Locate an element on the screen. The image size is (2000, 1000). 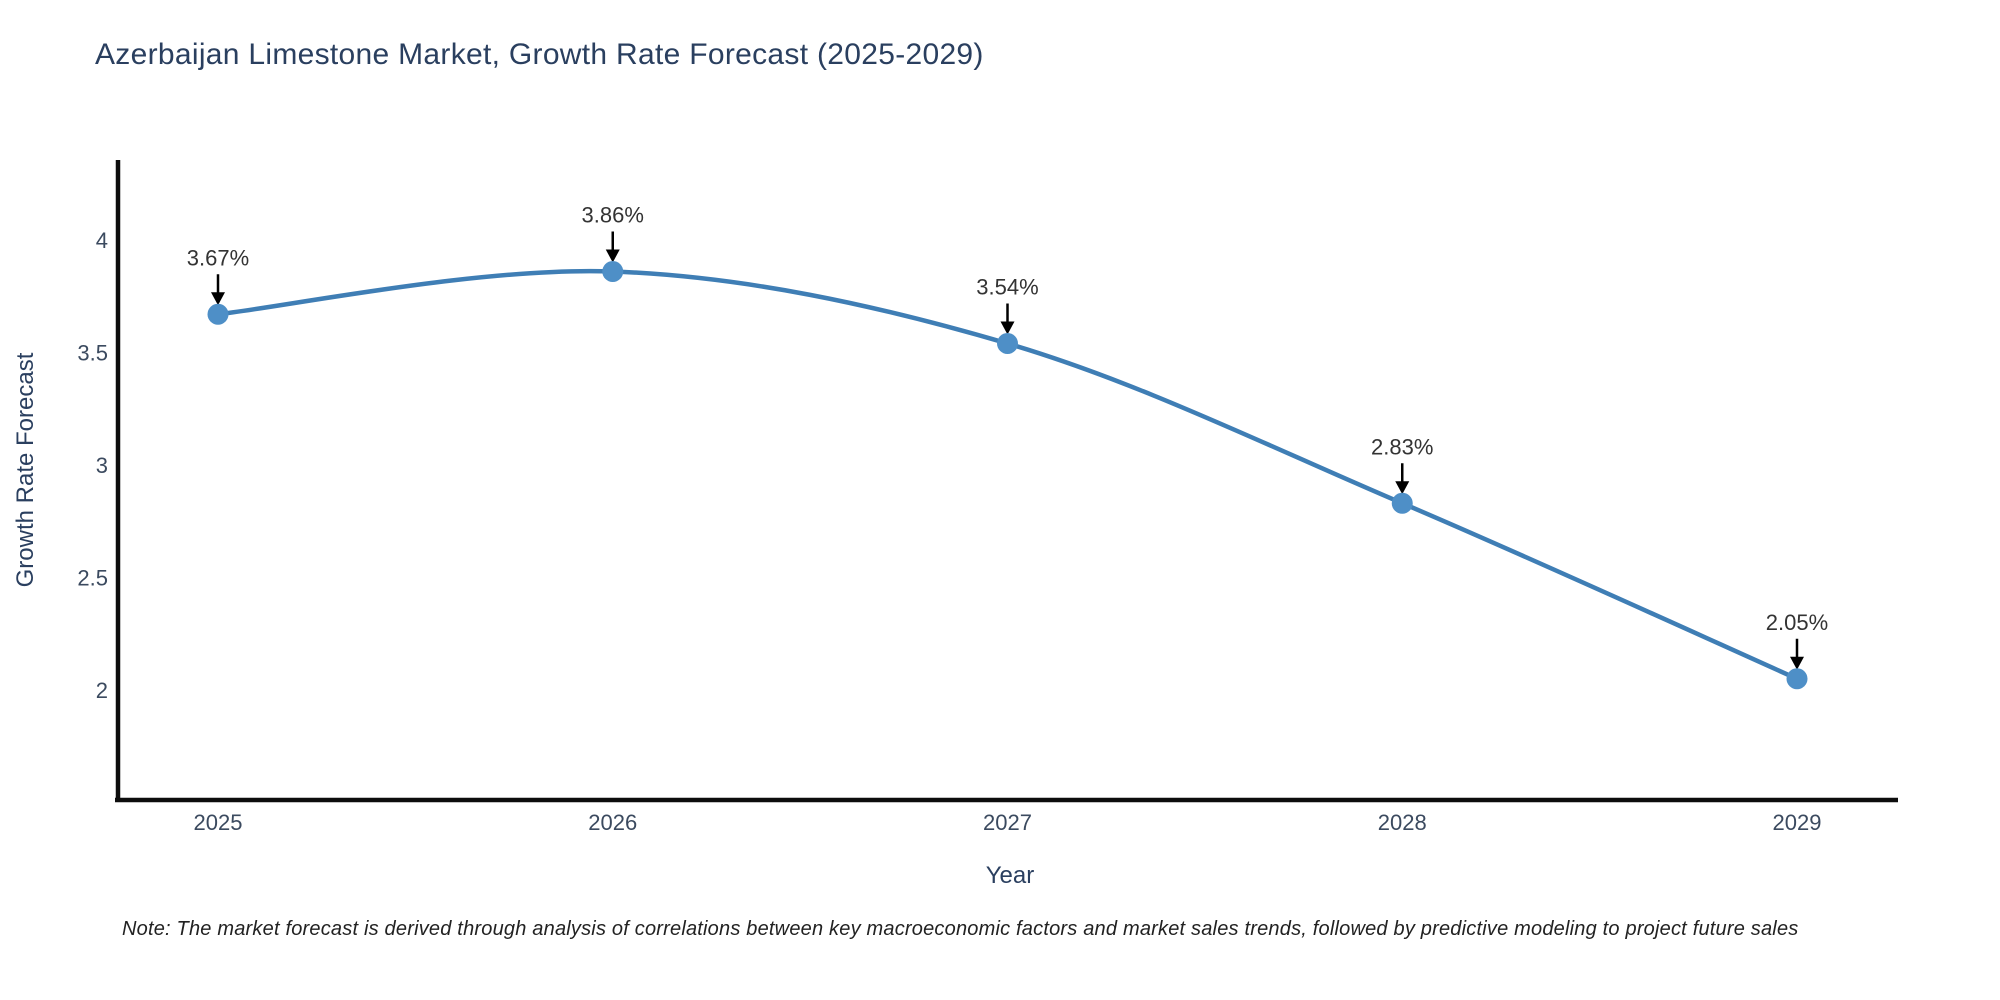
y-tick-4: 4 is located at coordinates (102, 240).